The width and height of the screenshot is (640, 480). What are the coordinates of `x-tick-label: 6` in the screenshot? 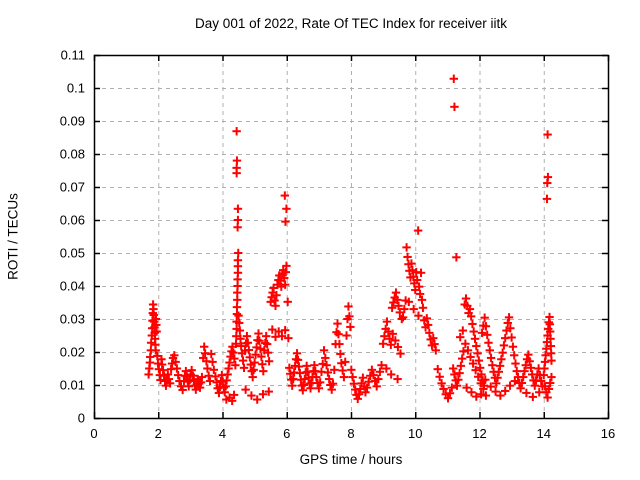 It's located at (286, 433).